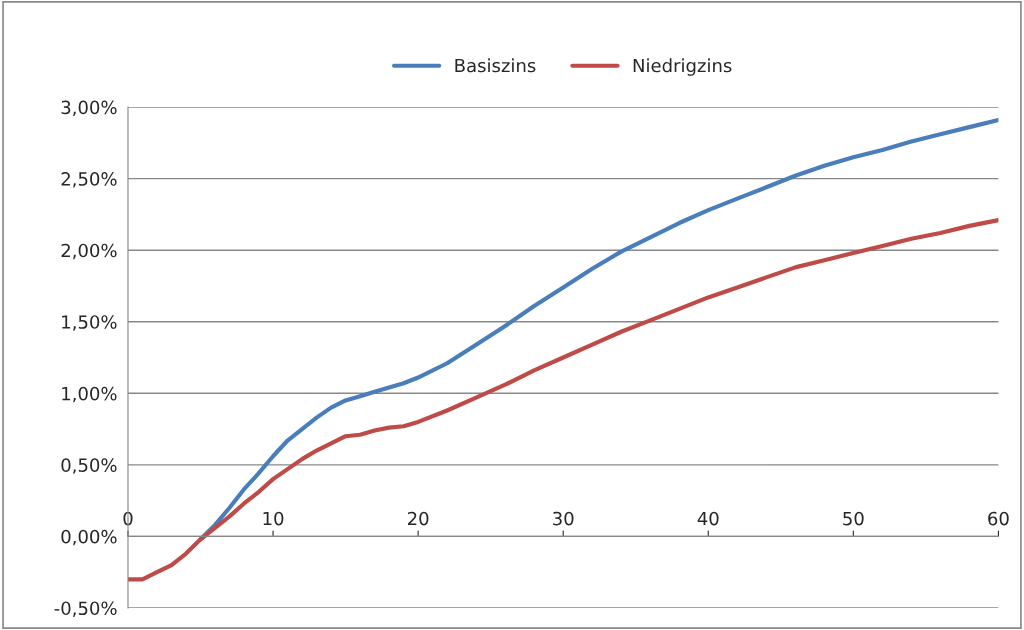  I want to click on x-tick-label: 60, so click(998, 518).